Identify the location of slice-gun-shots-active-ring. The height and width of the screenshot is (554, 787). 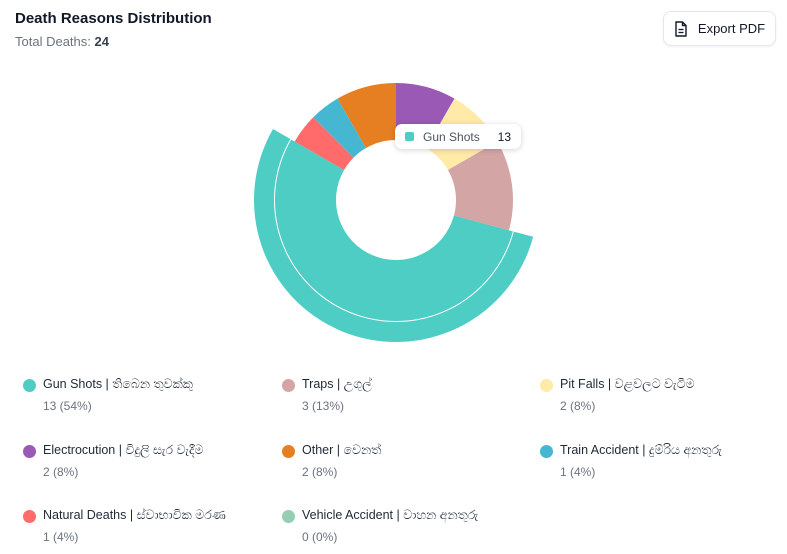
(393, 236).